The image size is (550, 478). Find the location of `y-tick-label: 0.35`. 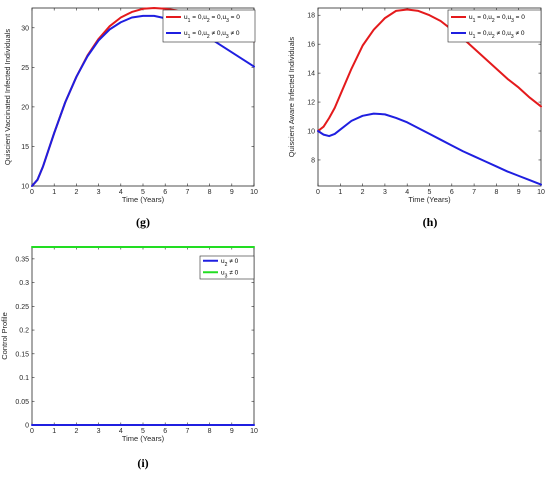

y-tick-label: 0.35 is located at coordinates (22, 259).